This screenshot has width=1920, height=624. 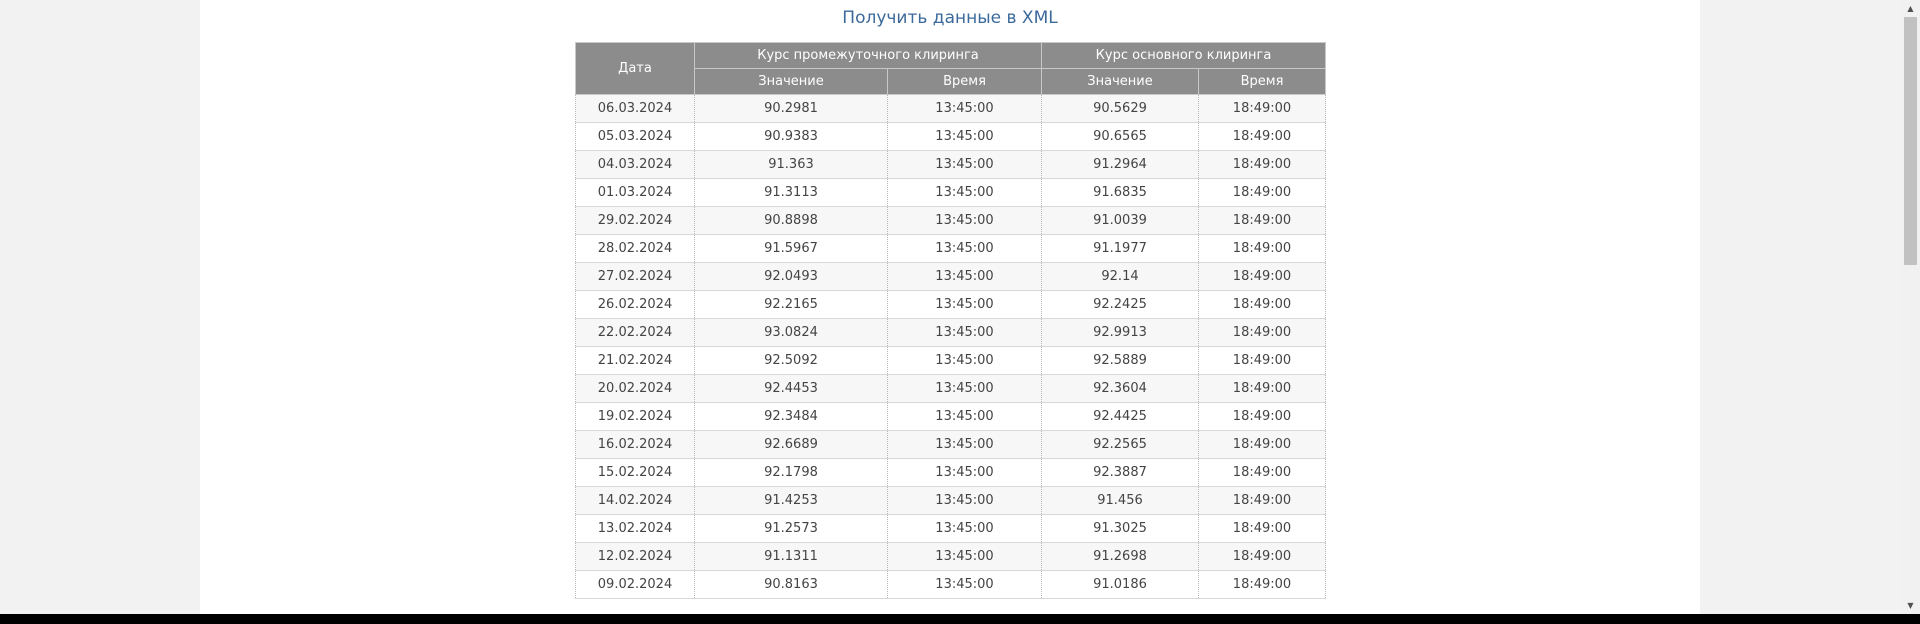 I want to click on table-row: 27.02.2024 92.0493 13:45:00 92.14 18:49:00, so click(x=950, y=276).